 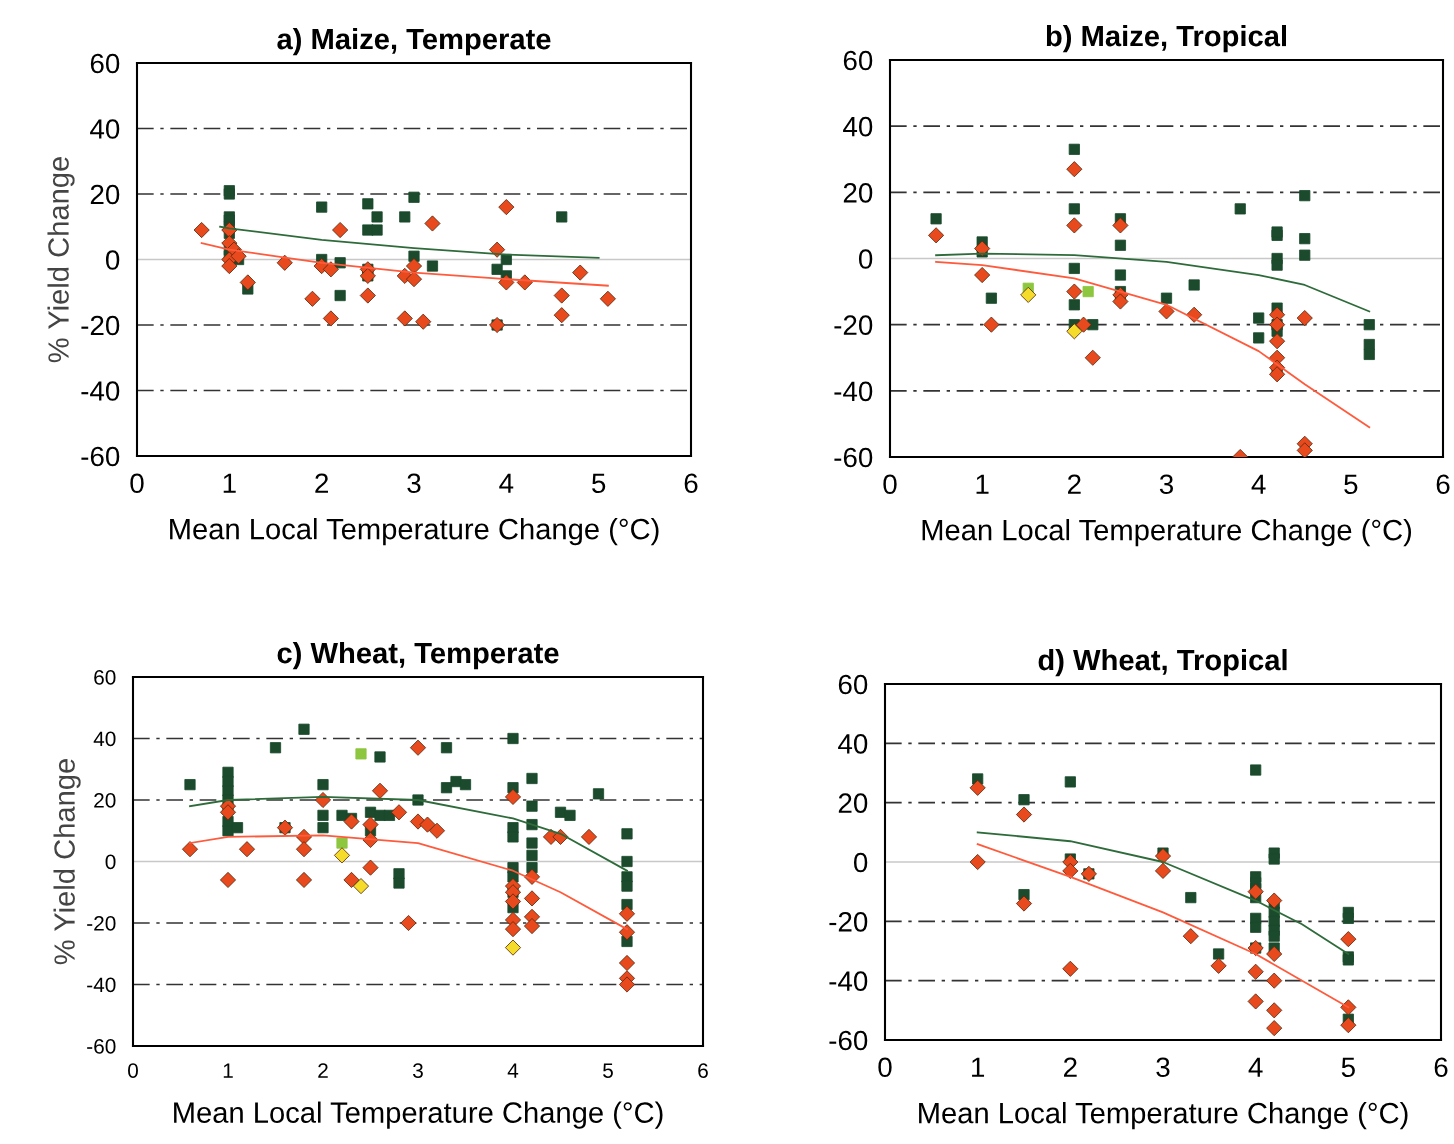 What do you see at coordinates (1166, 38) in the screenshot?
I see `chart-title: b) Maize, Tropical` at bounding box center [1166, 38].